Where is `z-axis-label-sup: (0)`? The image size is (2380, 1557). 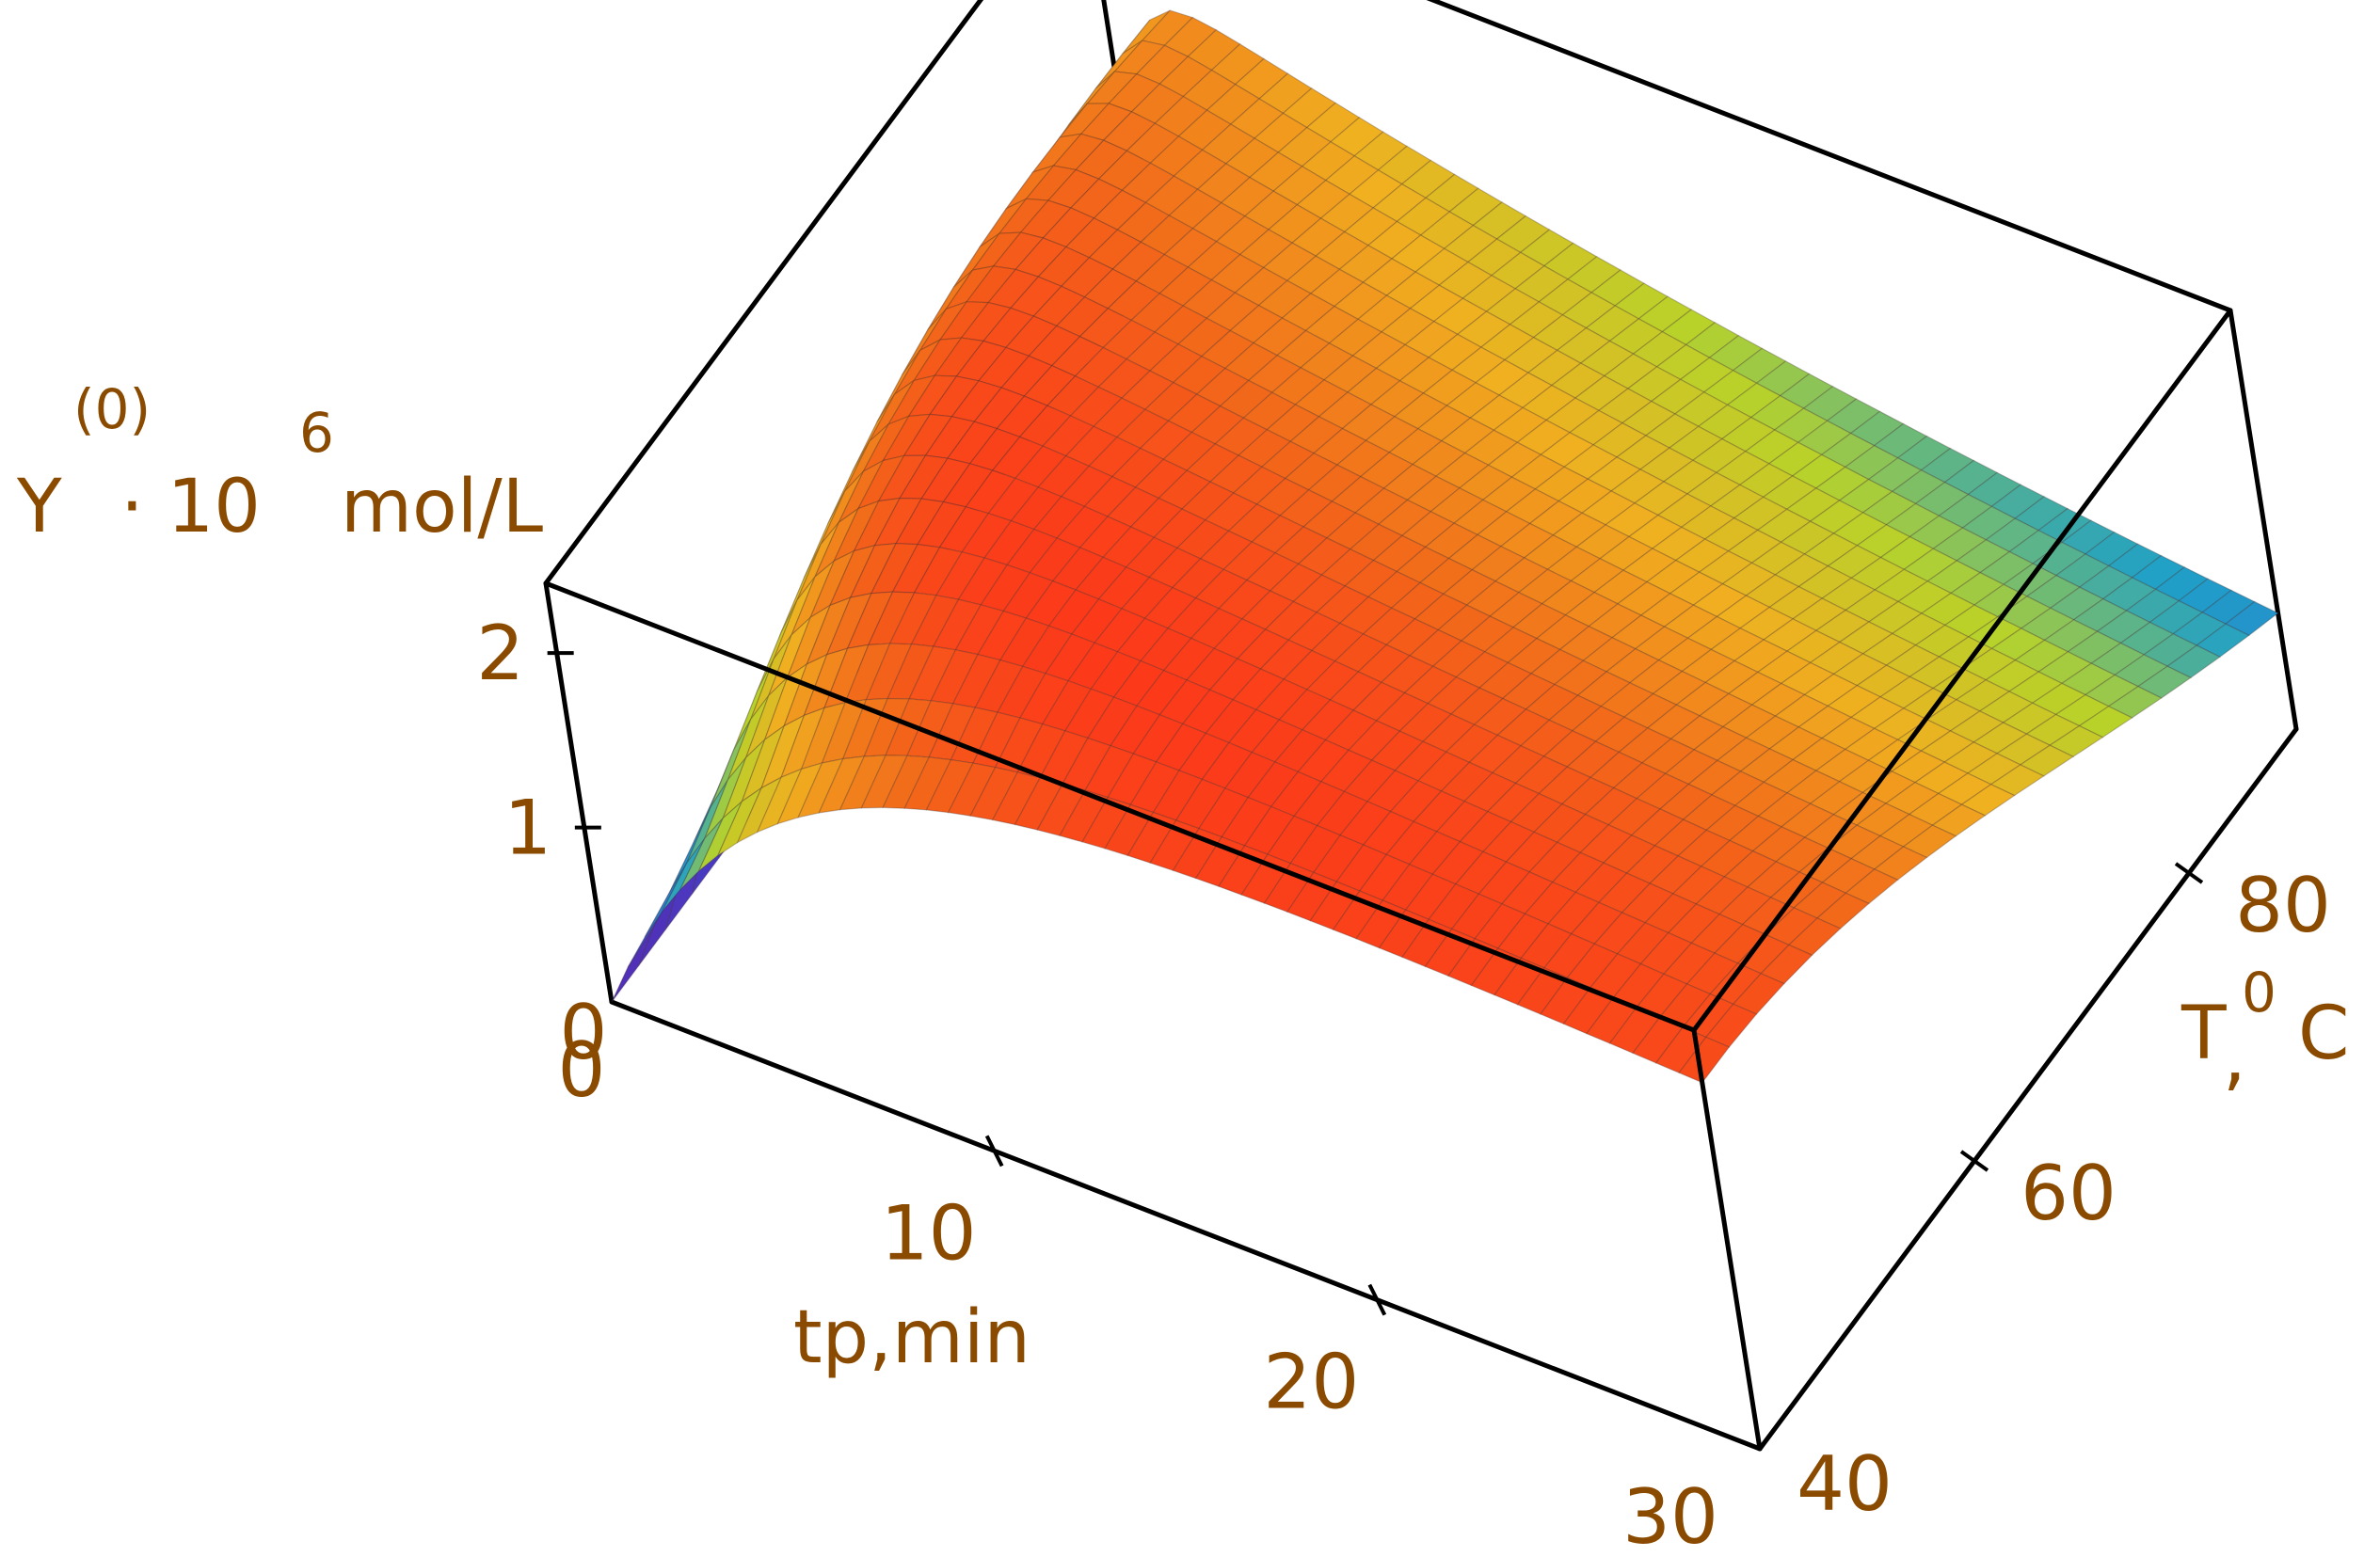 z-axis-label-sup: (0) is located at coordinates (112, 409).